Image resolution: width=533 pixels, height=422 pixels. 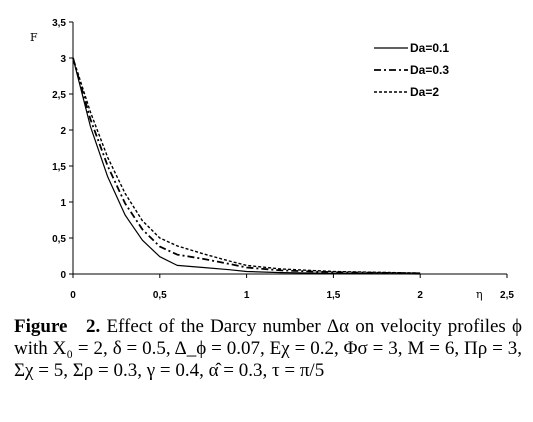 What do you see at coordinates (429, 70) in the screenshot?
I see `legend-label: Da=0.3` at bounding box center [429, 70].